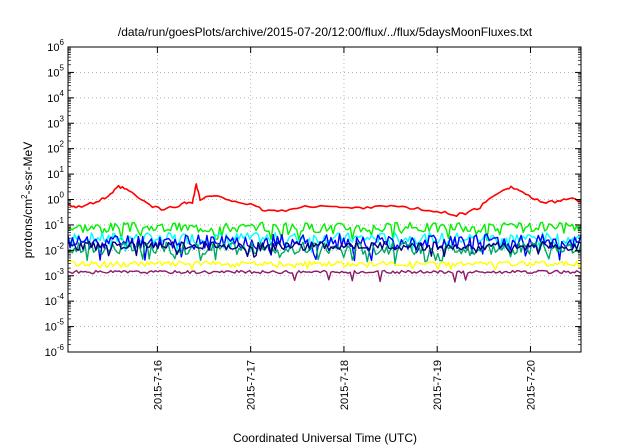 The image size is (640, 448). What do you see at coordinates (61, 296) in the screenshot?
I see `y-tick-label-exp: -4` at bounding box center [61, 296].